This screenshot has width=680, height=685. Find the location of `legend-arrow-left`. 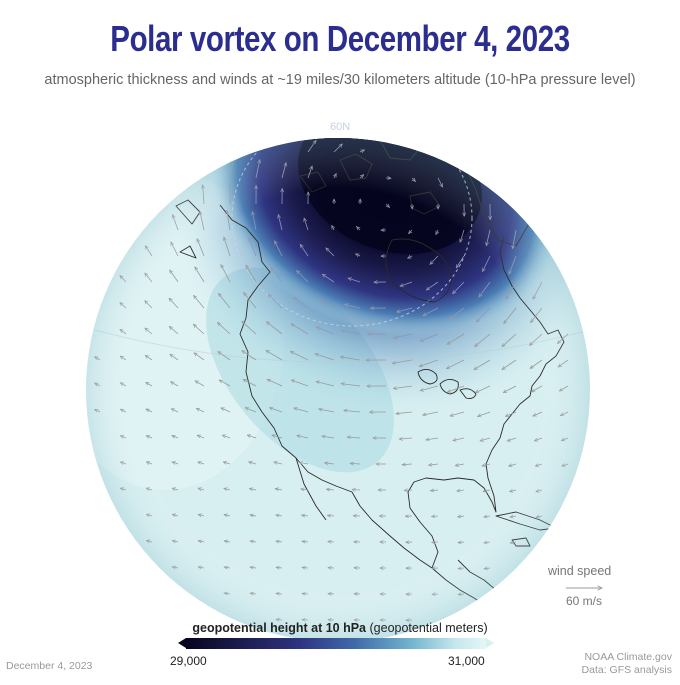

legend-arrow-left is located at coordinates (182, 643).